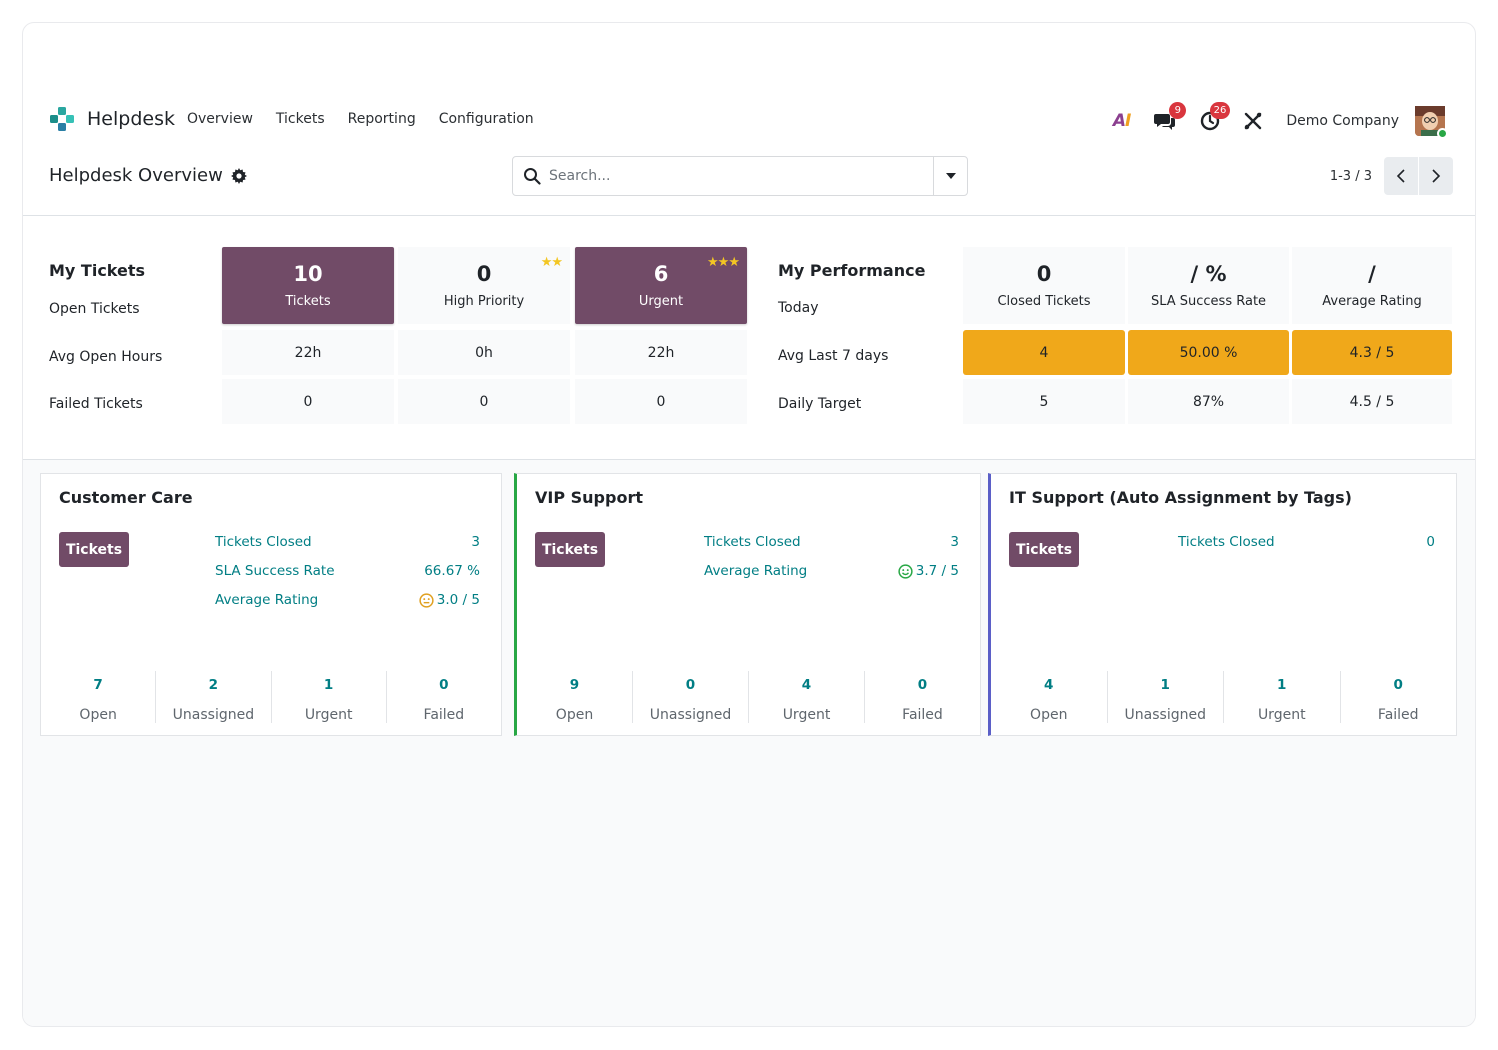 The image size is (1498, 1050). What do you see at coordinates (458, 600) in the screenshot?
I see `kpi-value-average-rating: 3.0 / 5` at bounding box center [458, 600].